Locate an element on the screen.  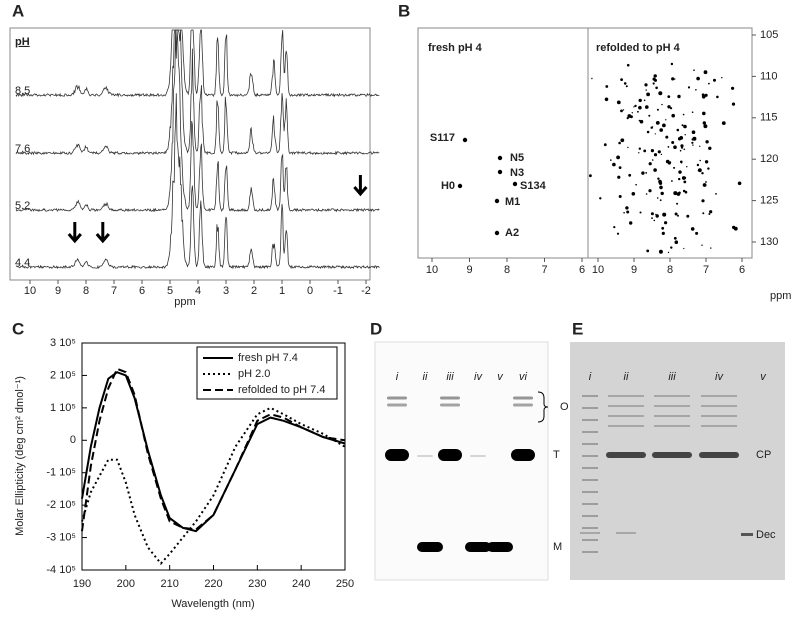
x-tick-label: 200 is located at coordinates (126, 584).